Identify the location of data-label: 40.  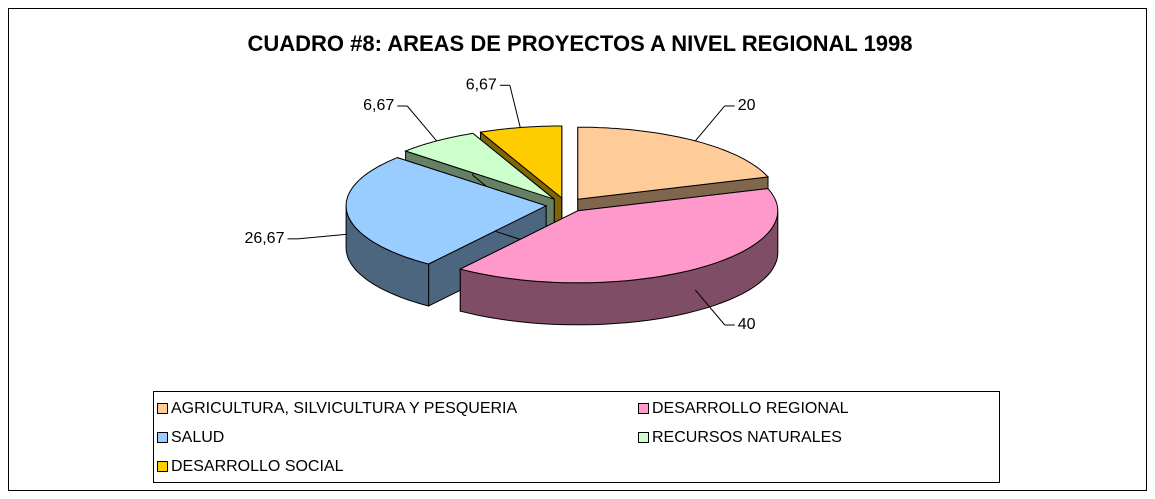
(747, 324).